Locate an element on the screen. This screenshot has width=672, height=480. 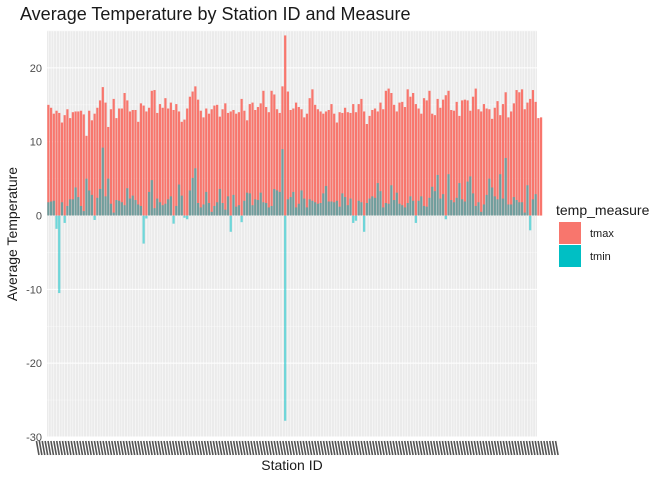
y-tick-label: -30 is located at coordinates (34, 438).